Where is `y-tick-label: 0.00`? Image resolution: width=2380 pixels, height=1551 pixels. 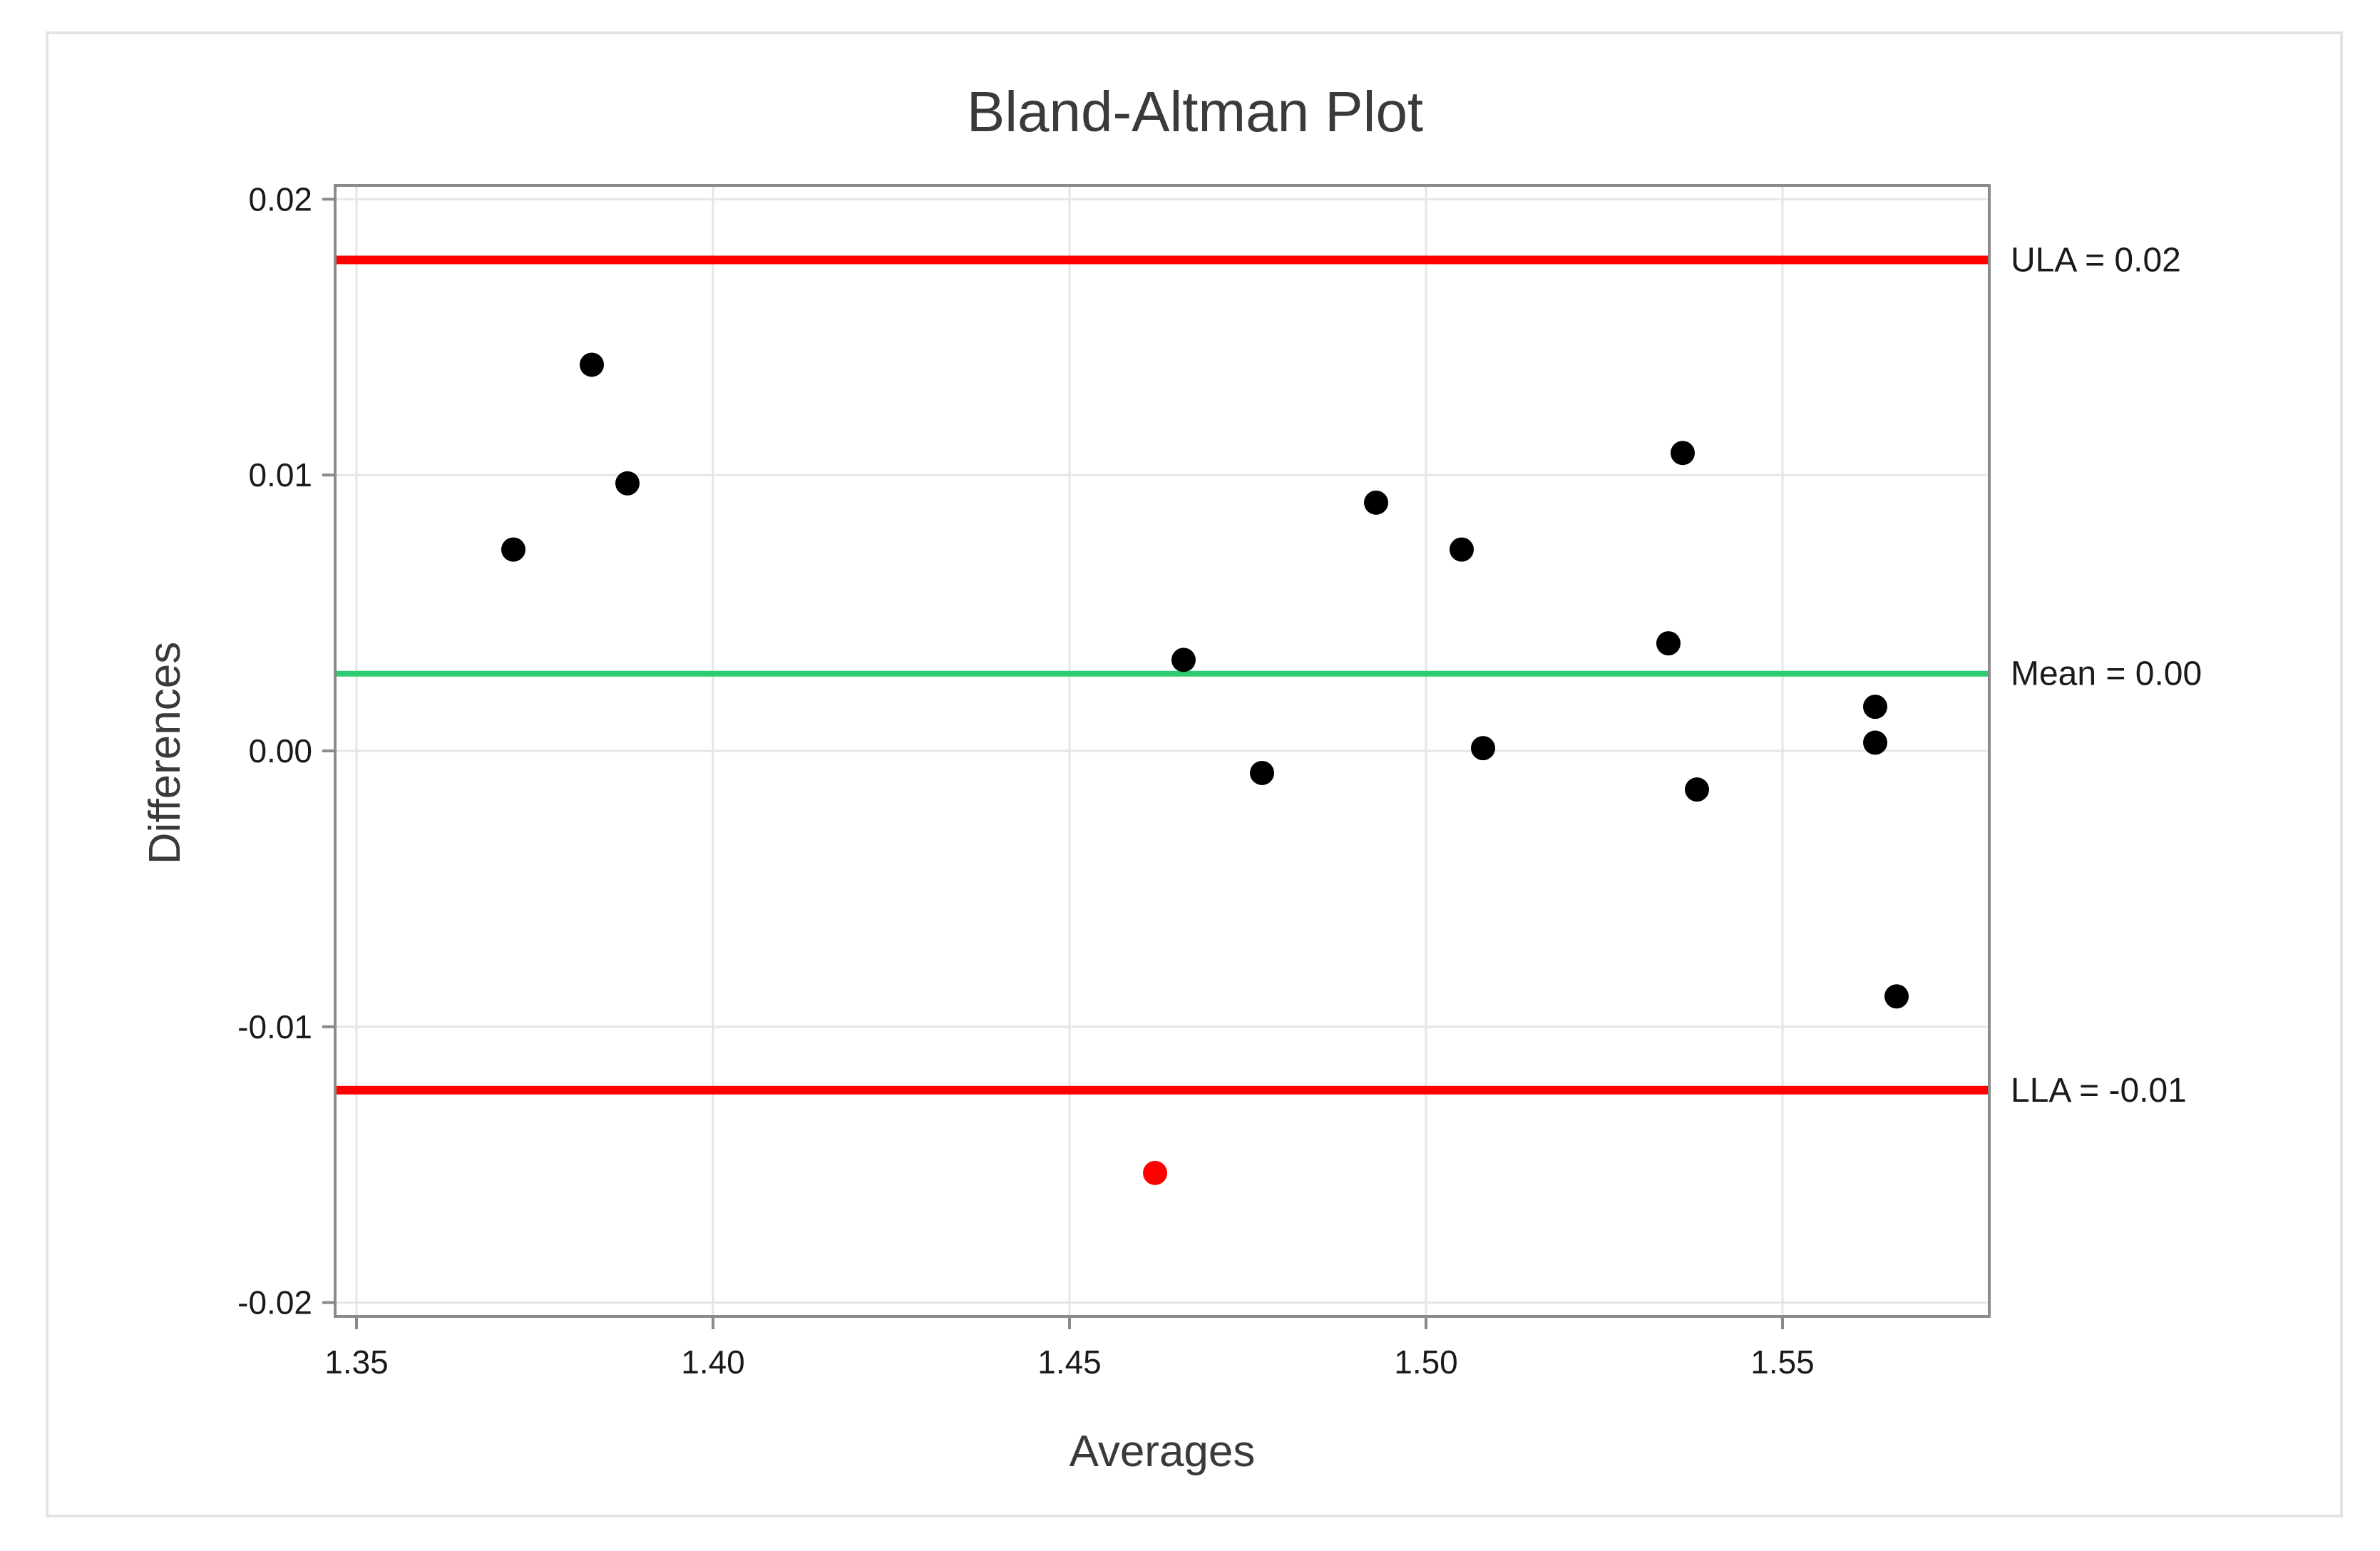
y-tick-label: 0.00 is located at coordinates (280, 750).